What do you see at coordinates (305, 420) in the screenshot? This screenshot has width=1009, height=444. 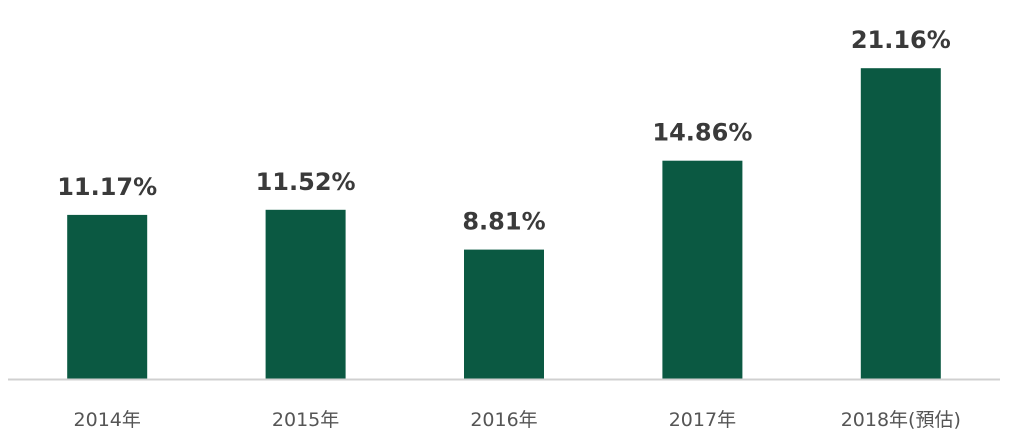 I see `x-tick-label-1: 2015年` at bounding box center [305, 420].